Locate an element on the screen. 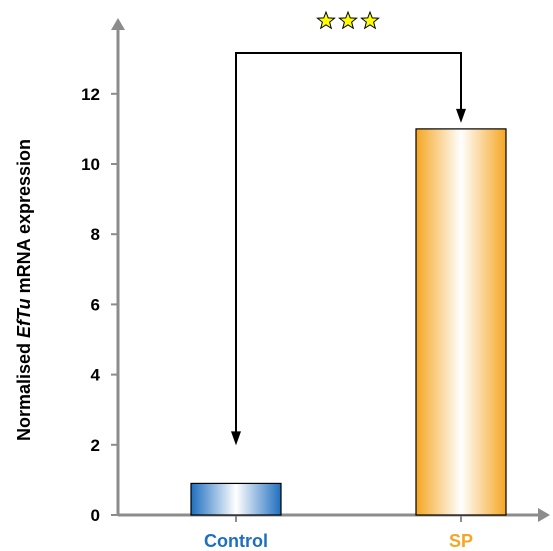 This screenshot has width=553, height=551. y-tick-label: 6 is located at coordinates (95, 304).